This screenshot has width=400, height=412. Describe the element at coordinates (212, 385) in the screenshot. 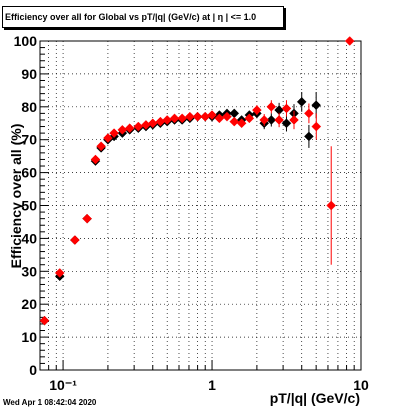

I see `x-tick-label: 1` at that location.